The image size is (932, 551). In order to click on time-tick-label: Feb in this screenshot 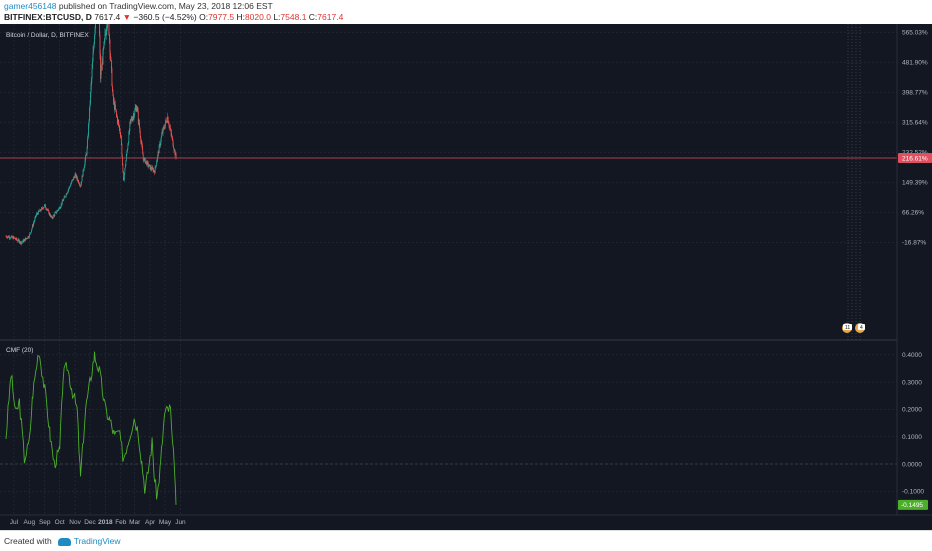, I will do `click(121, 522)`.